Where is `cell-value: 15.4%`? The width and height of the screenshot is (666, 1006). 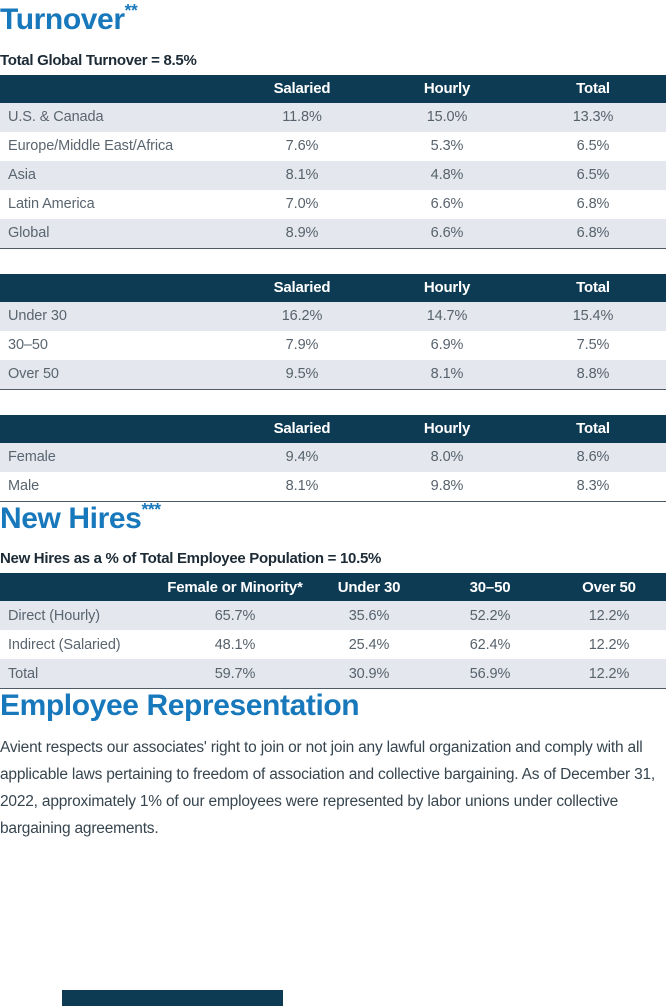 cell-value: 15.4% is located at coordinates (593, 316).